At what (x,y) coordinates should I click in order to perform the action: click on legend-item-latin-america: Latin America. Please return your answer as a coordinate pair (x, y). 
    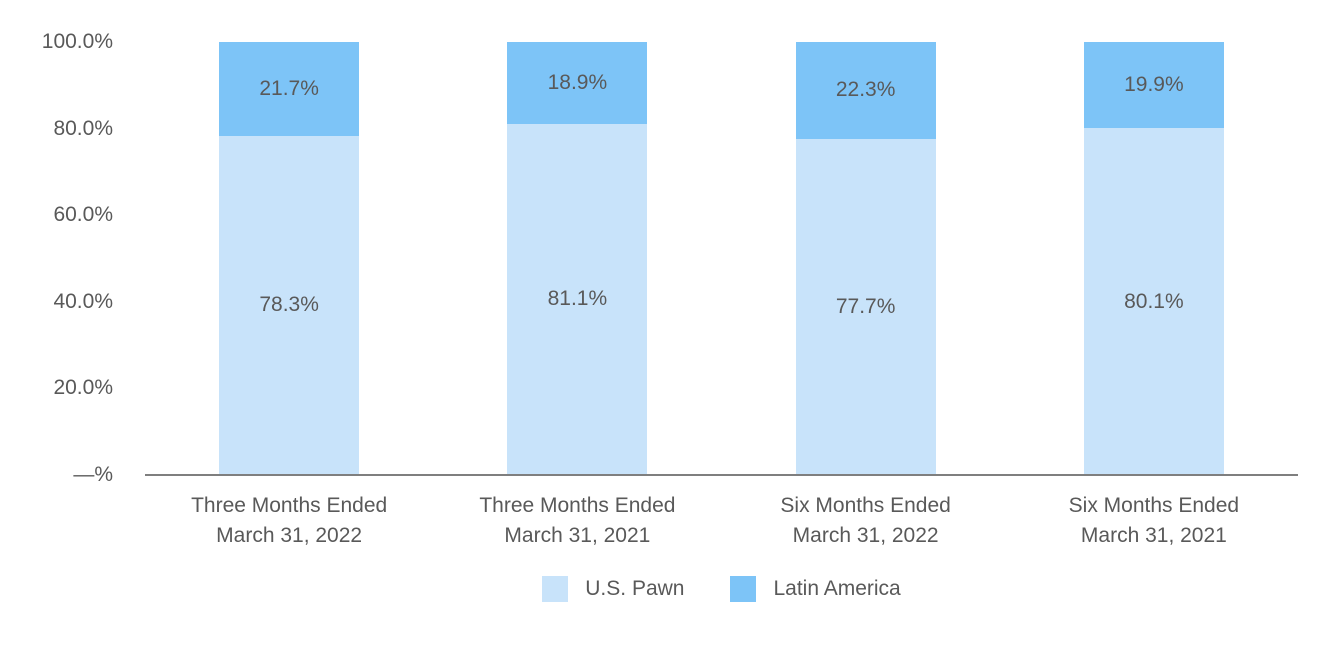
    Looking at the image, I should click on (815, 589).